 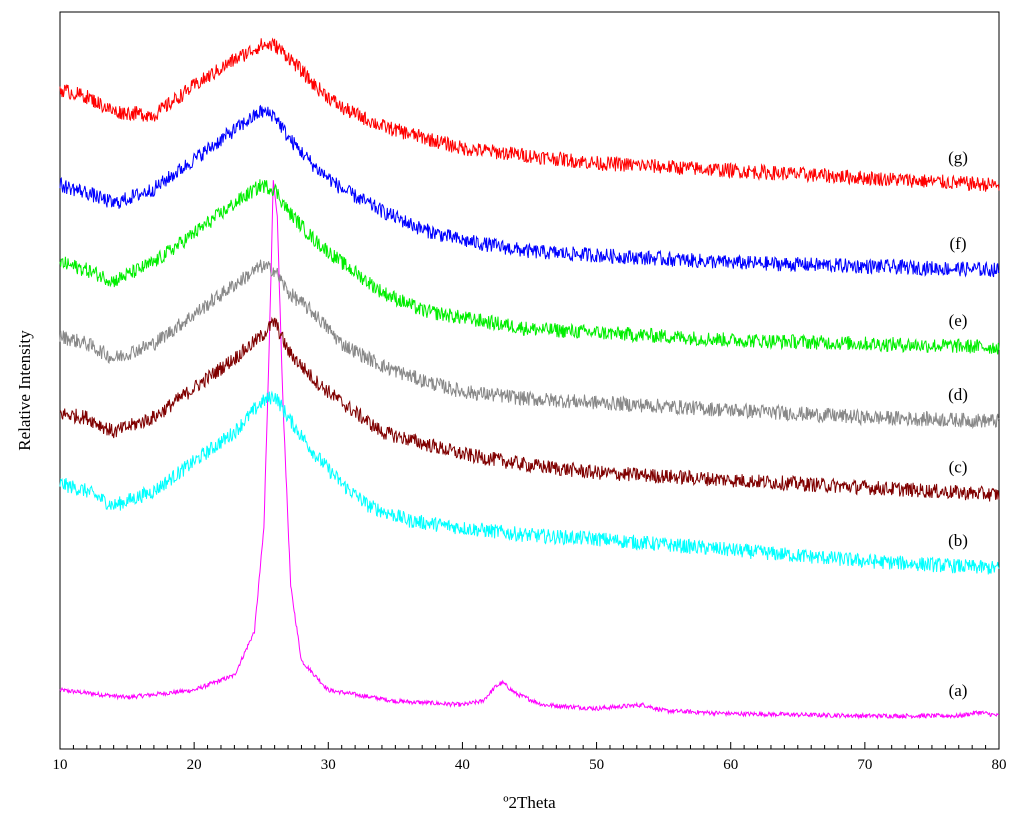 I want to click on series-label-e: (e), so click(x=958, y=320).